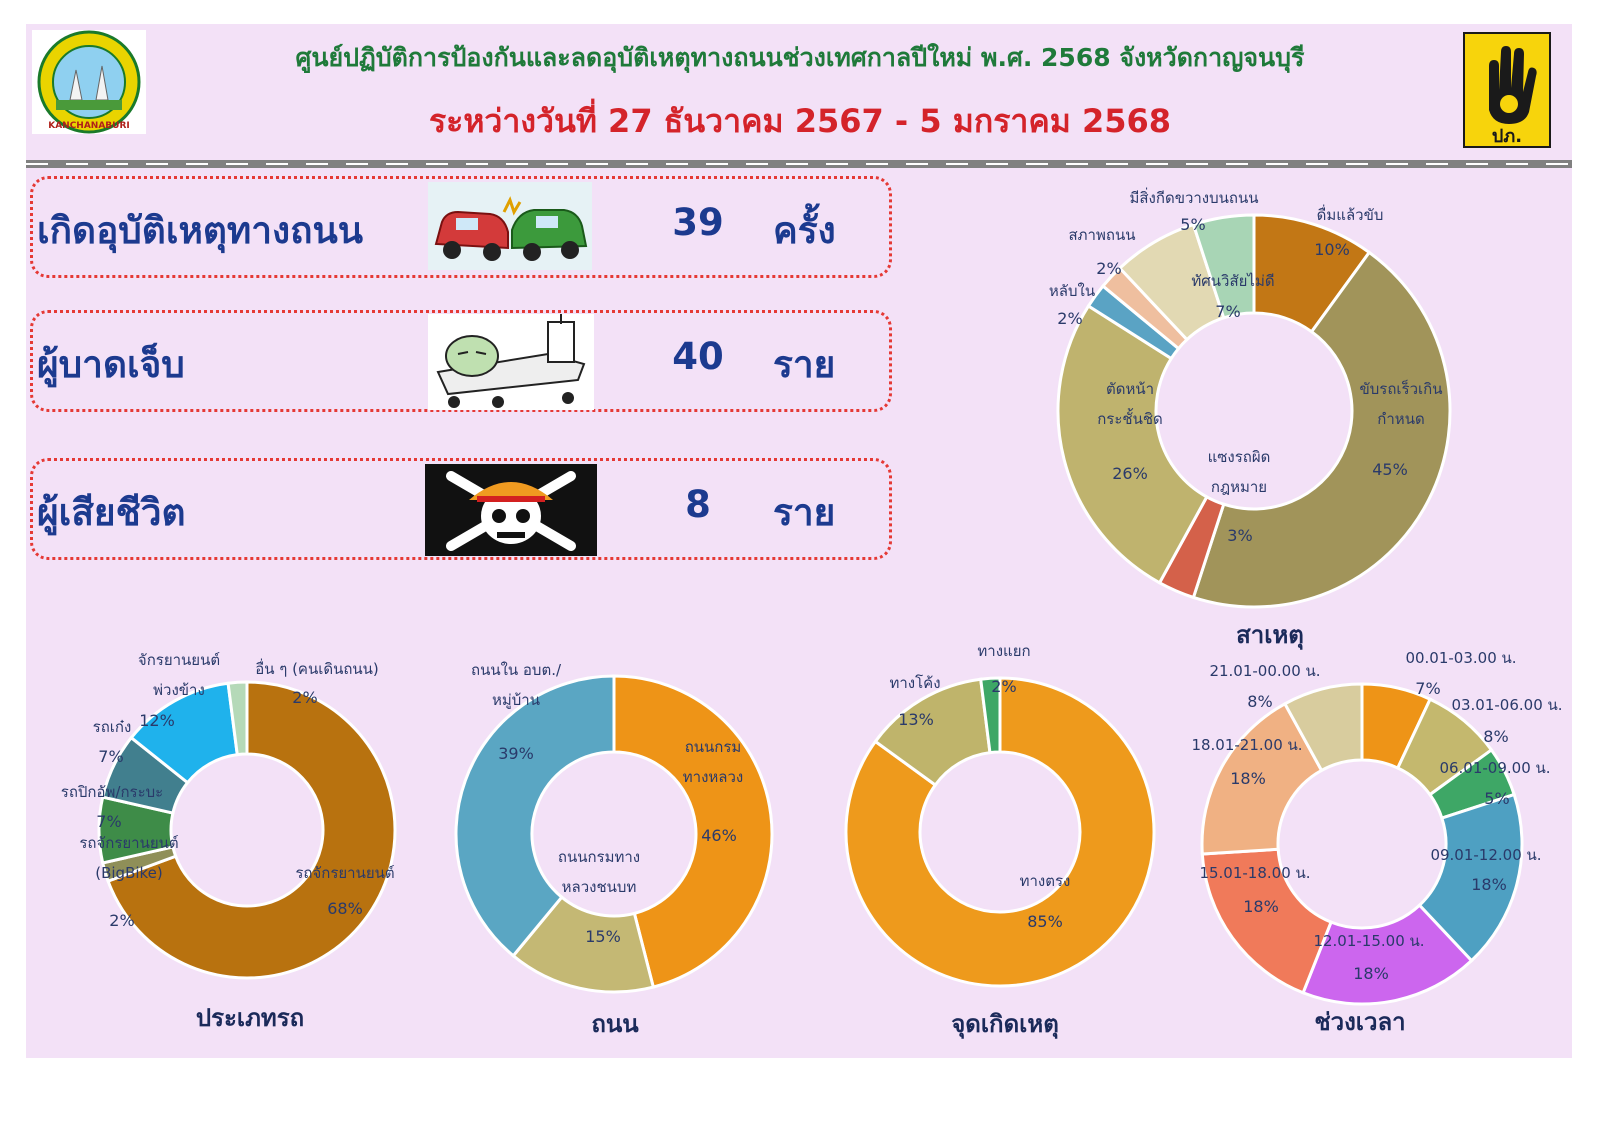 The height and width of the screenshot is (1131, 1600). What do you see at coordinates (89, 126) in the screenshot?
I see `logo-left-text: KANCHANABURI` at bounding box center [89, 126].